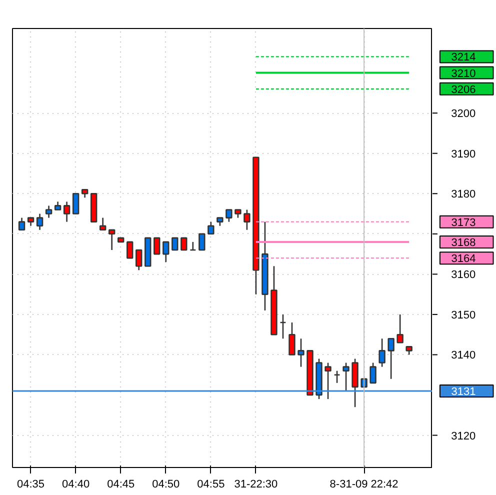 The height and width of the screenshot is (495, 496). What do you see at coordinates (463, 356) in the screenshot?
I see `y-tick-label: 3140` at bounding box center [463, 356].